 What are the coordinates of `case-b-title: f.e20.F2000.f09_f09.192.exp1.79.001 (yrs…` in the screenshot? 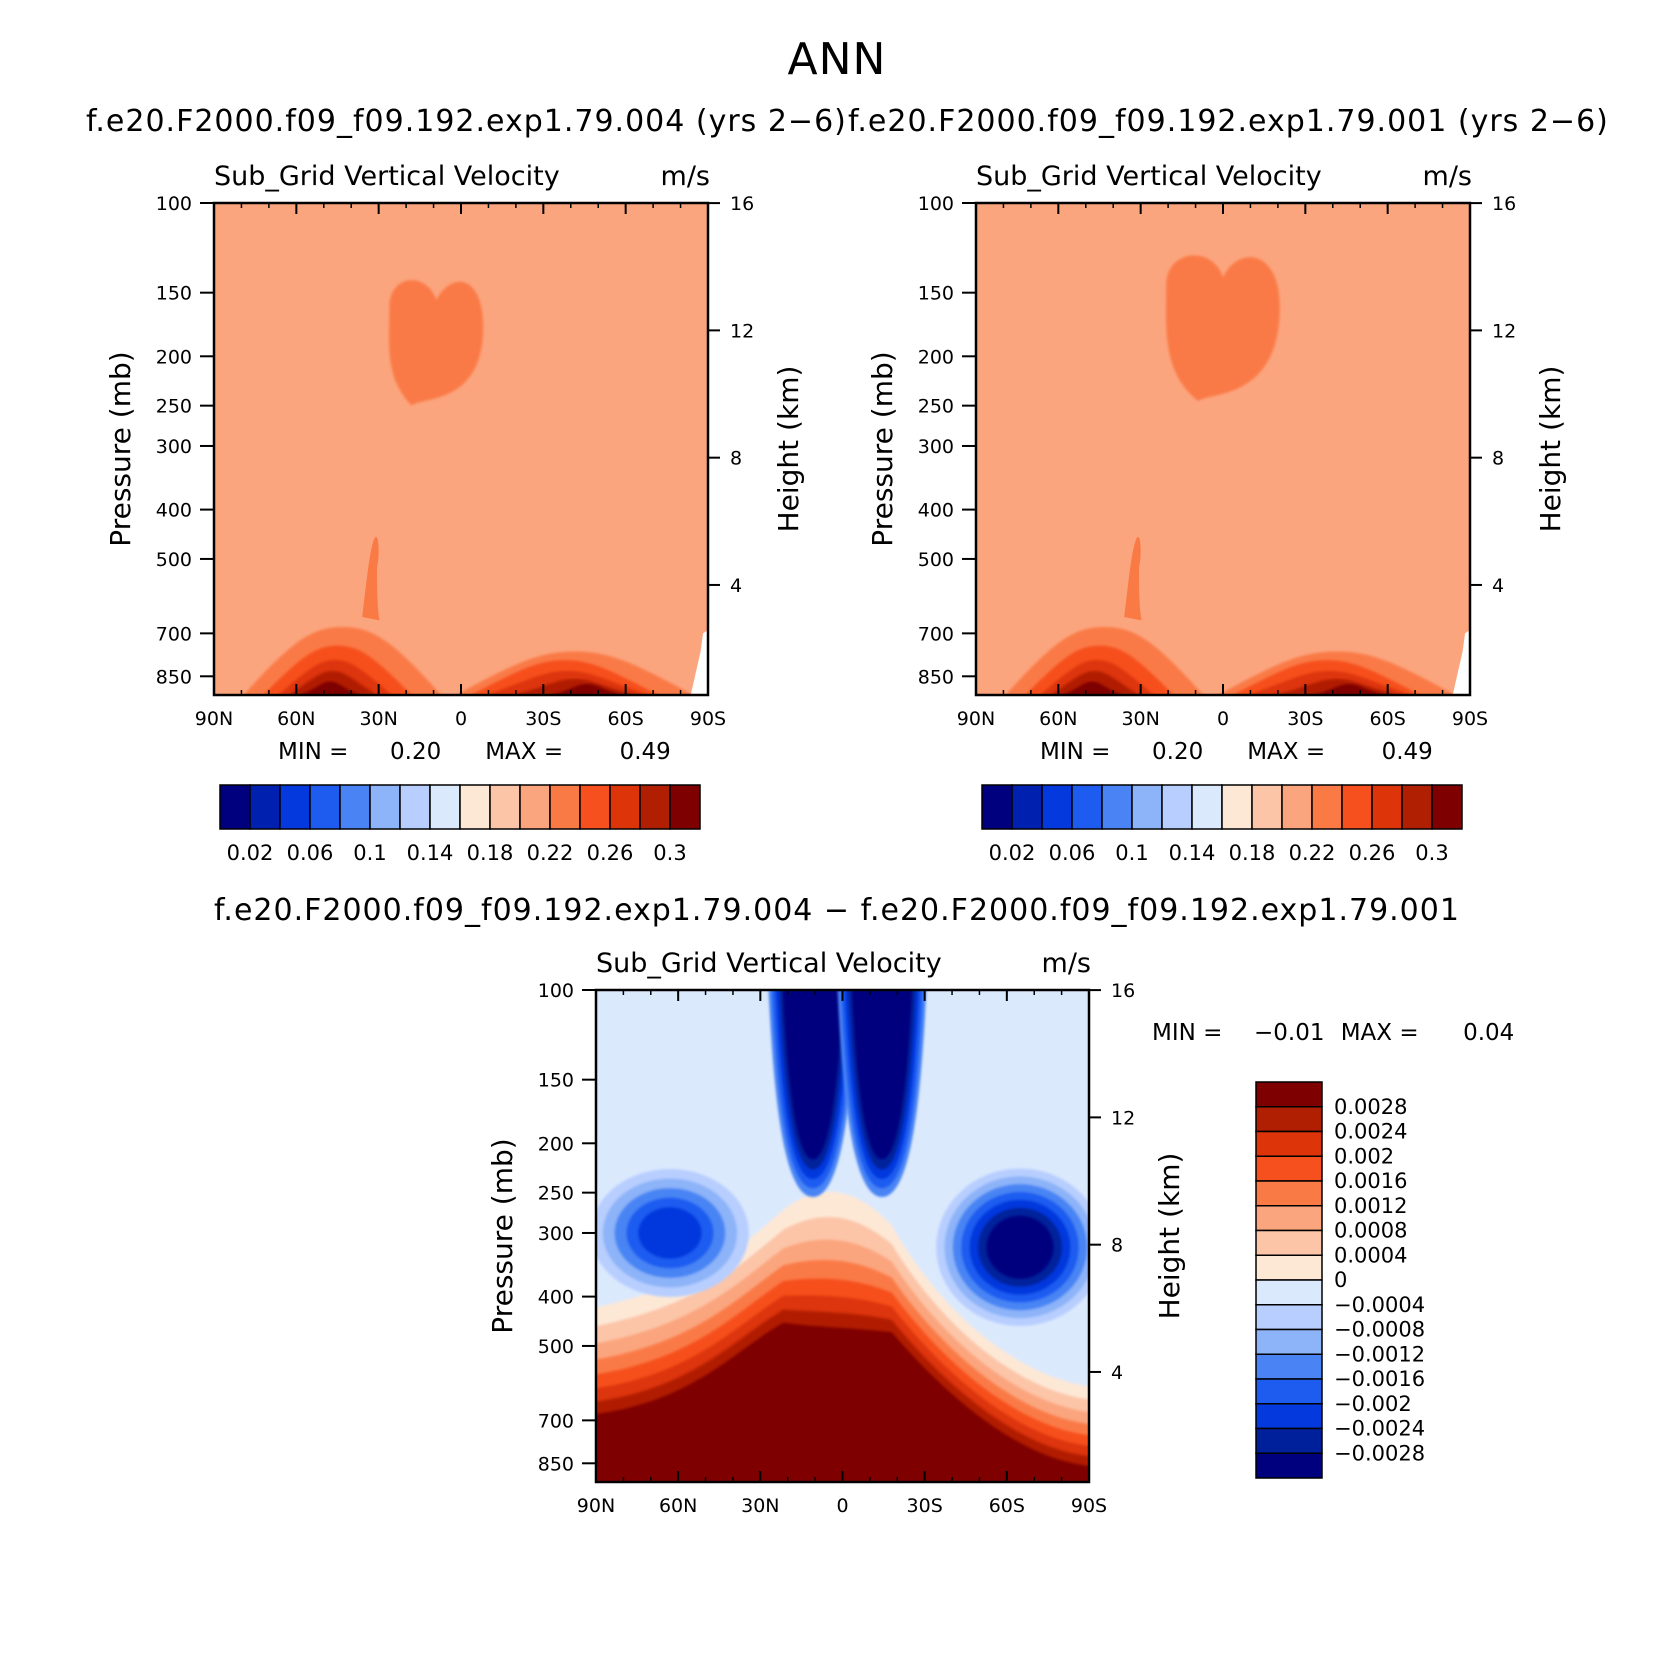 It's located at (1228, 121).